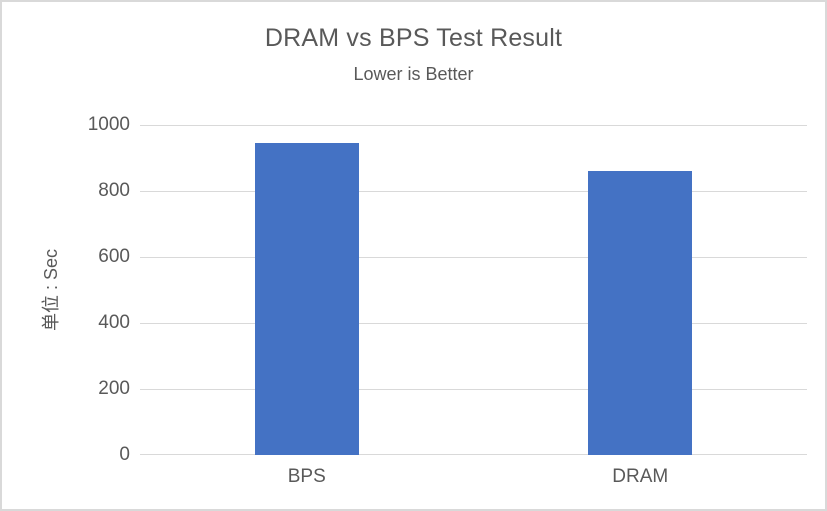 The image size is (827, 511). Describe the element at coordinates (124, 454) in the screenshot. I see `y-tick-label-0: 0` at that location.